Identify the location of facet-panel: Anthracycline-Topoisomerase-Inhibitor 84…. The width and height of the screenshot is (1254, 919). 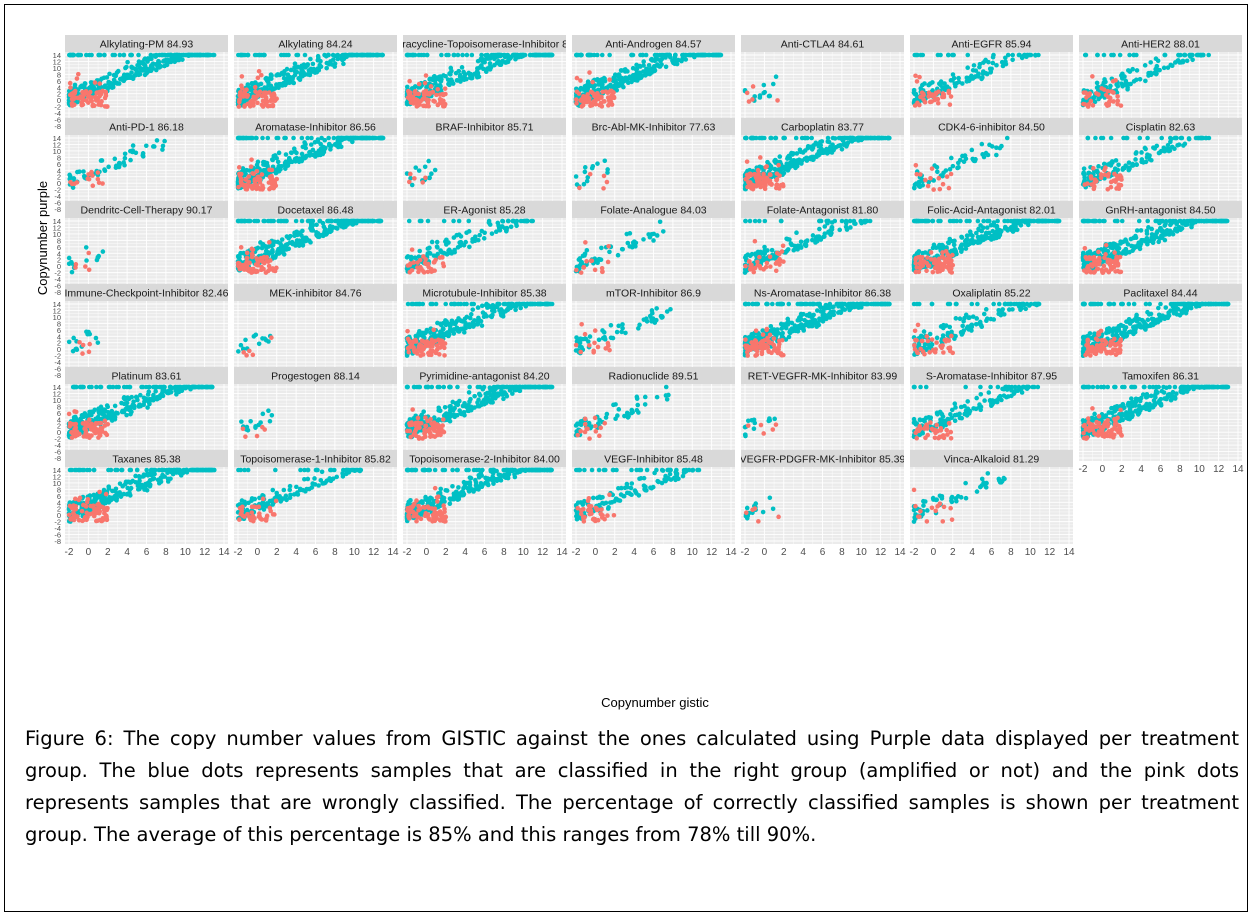
(484, 82).